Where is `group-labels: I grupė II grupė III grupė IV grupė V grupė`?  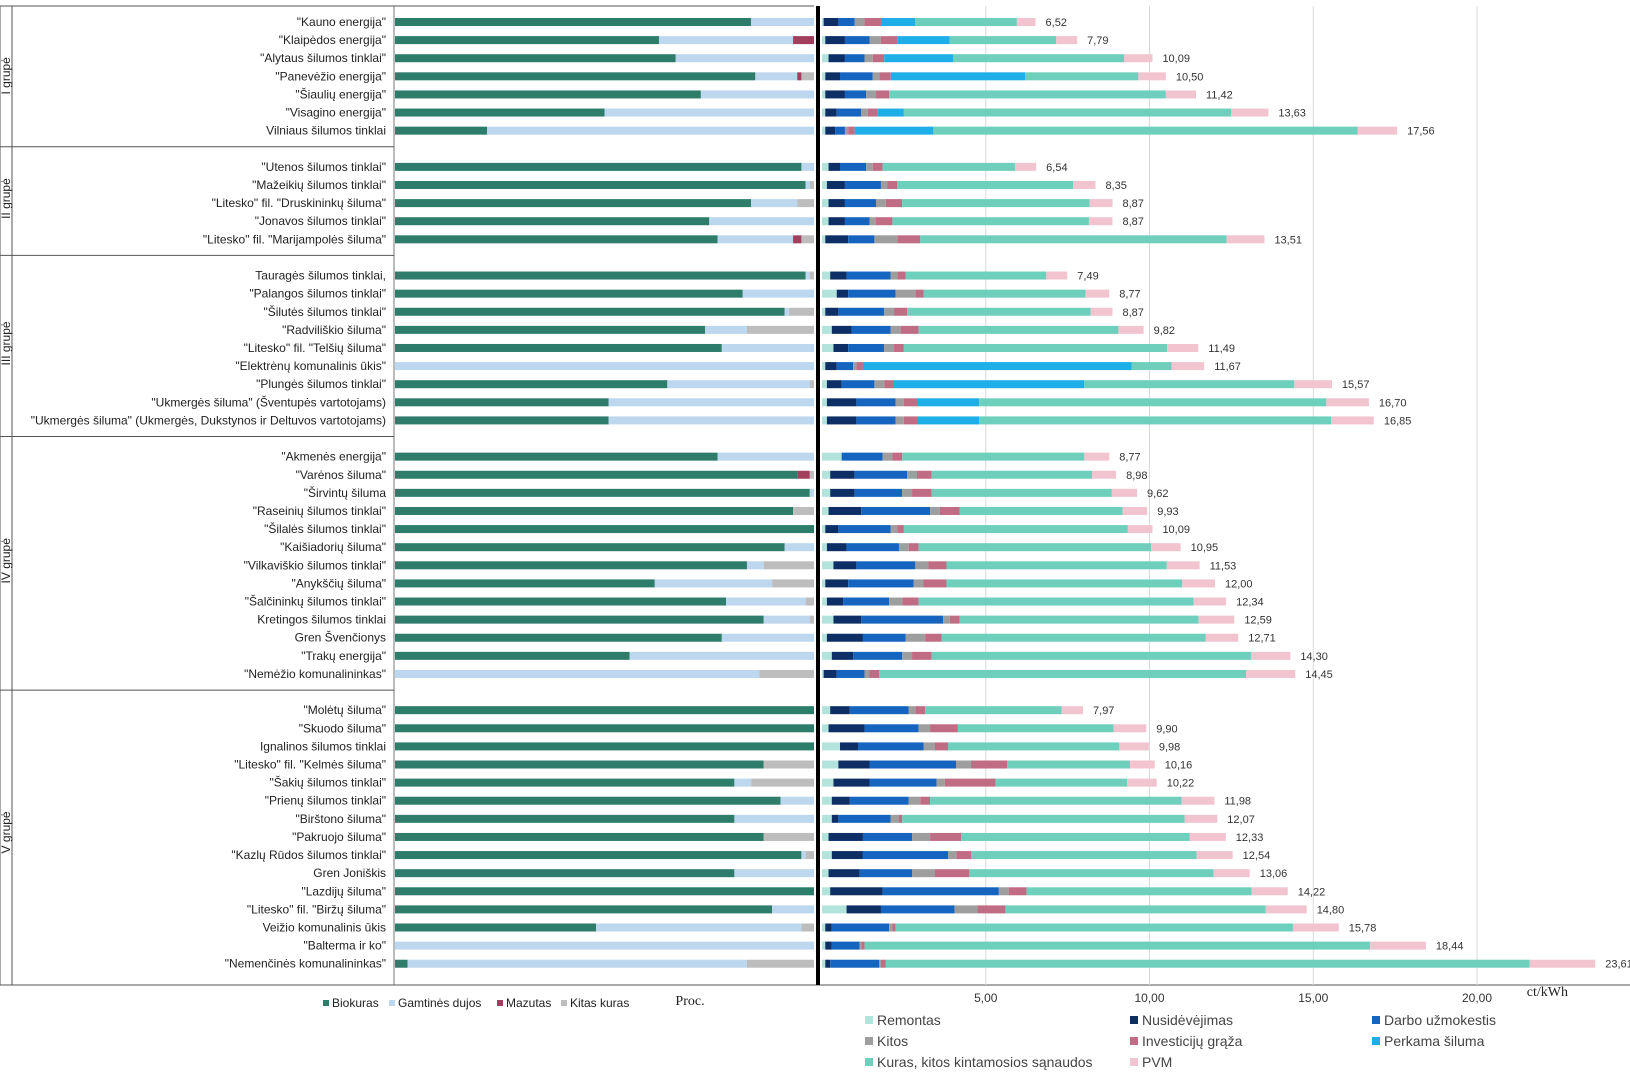 group-labels: I grupė II grupė III grupė IV grupė V grupė is located at coordinates (6, 455).